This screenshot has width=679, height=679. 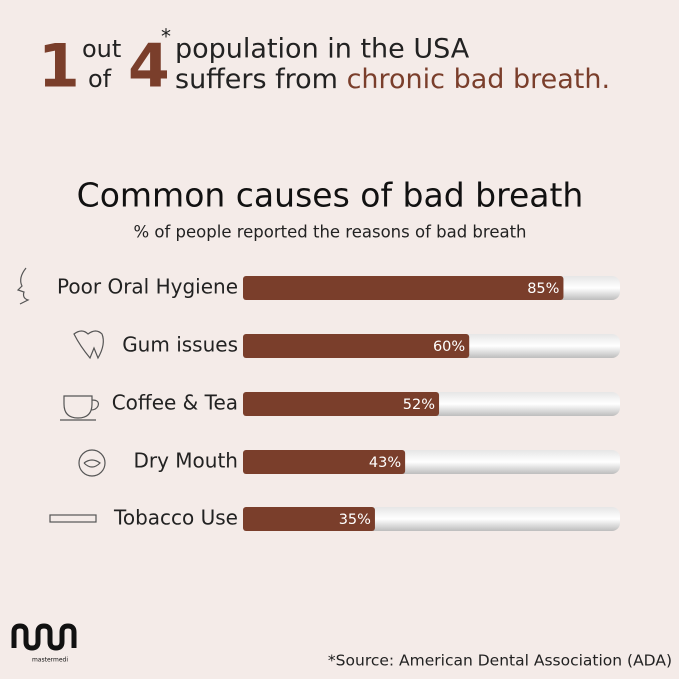 I want to click on icons, so click(x=61, y=395).